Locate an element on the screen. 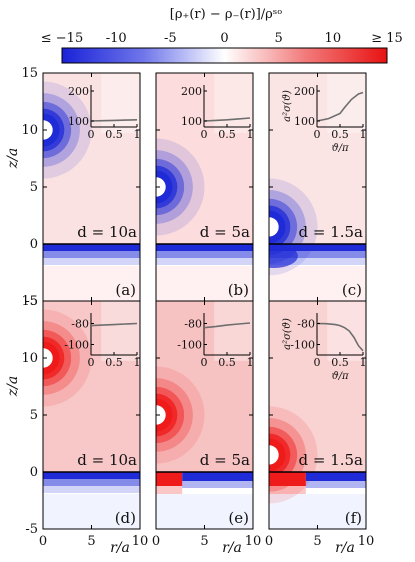 This screenshot has width=415, height=562. inset-e: -80 -100 0 0.5 1 is located at coordinates (215, 341).